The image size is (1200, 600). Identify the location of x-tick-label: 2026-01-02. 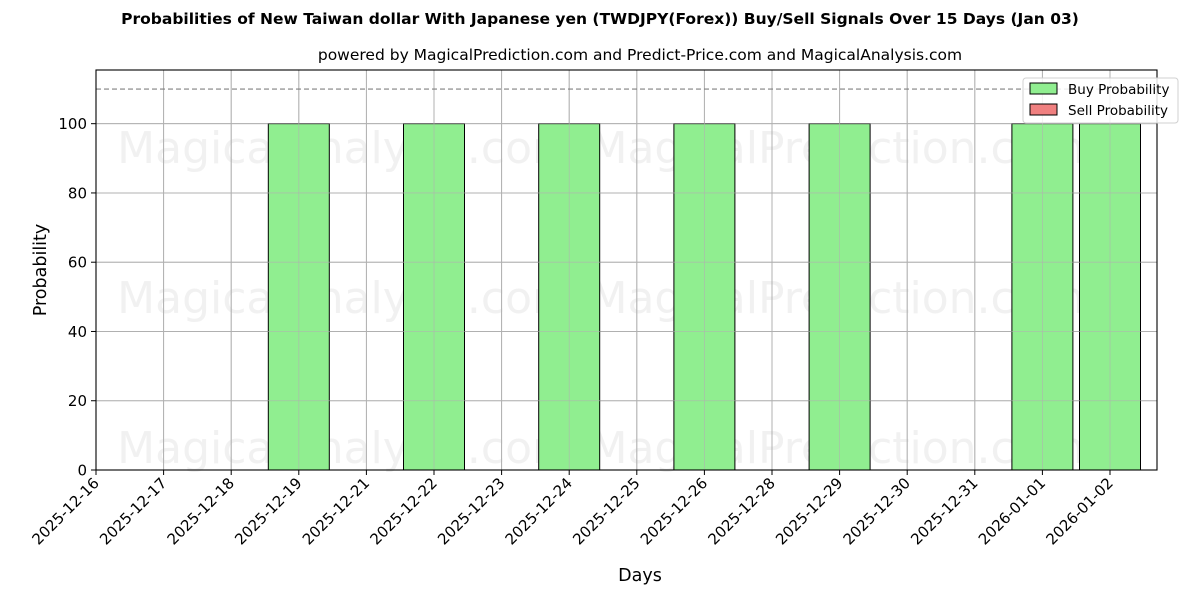
(1079, 511).